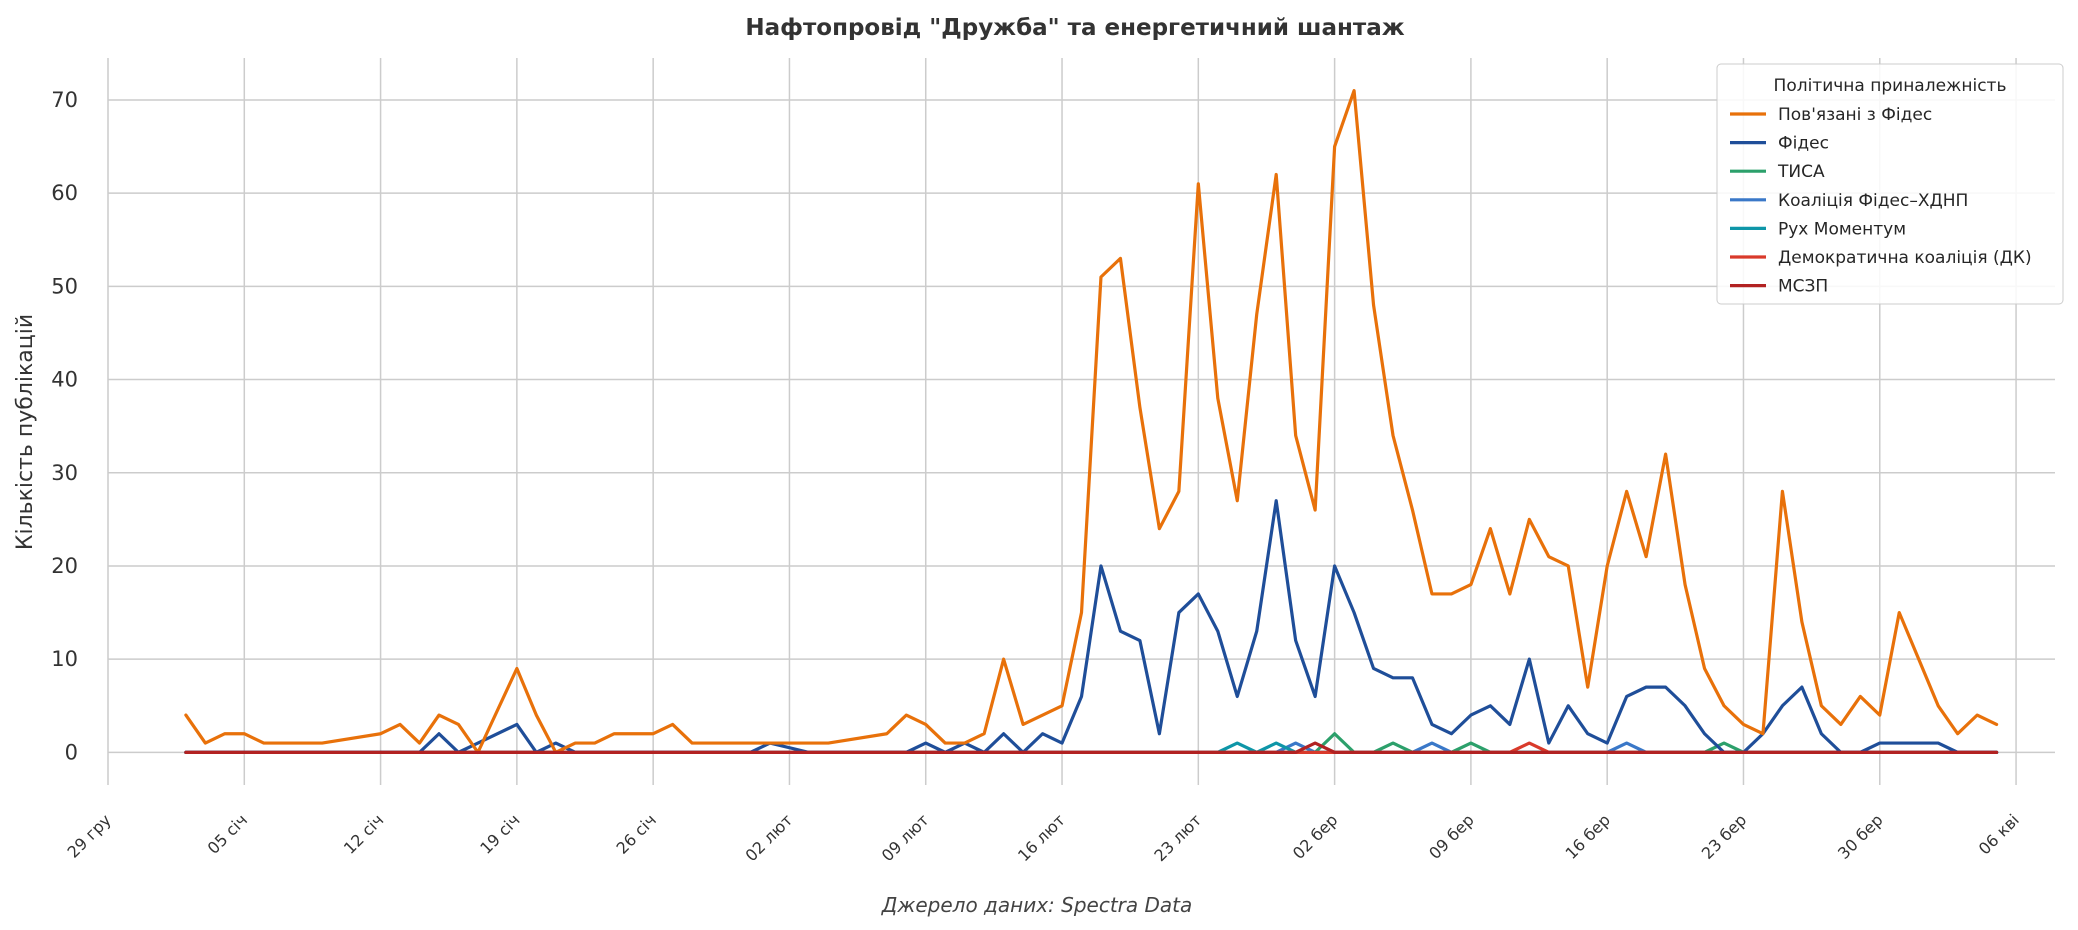  Describe the element at coordinates (64, 193) in the screenshot. I see `y-tick-label: 60` at that location.